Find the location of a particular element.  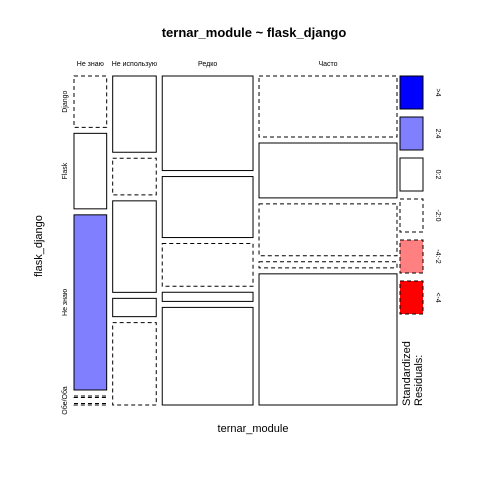

x-tick-label-c2: Редко is located at coordinates (207, 64).